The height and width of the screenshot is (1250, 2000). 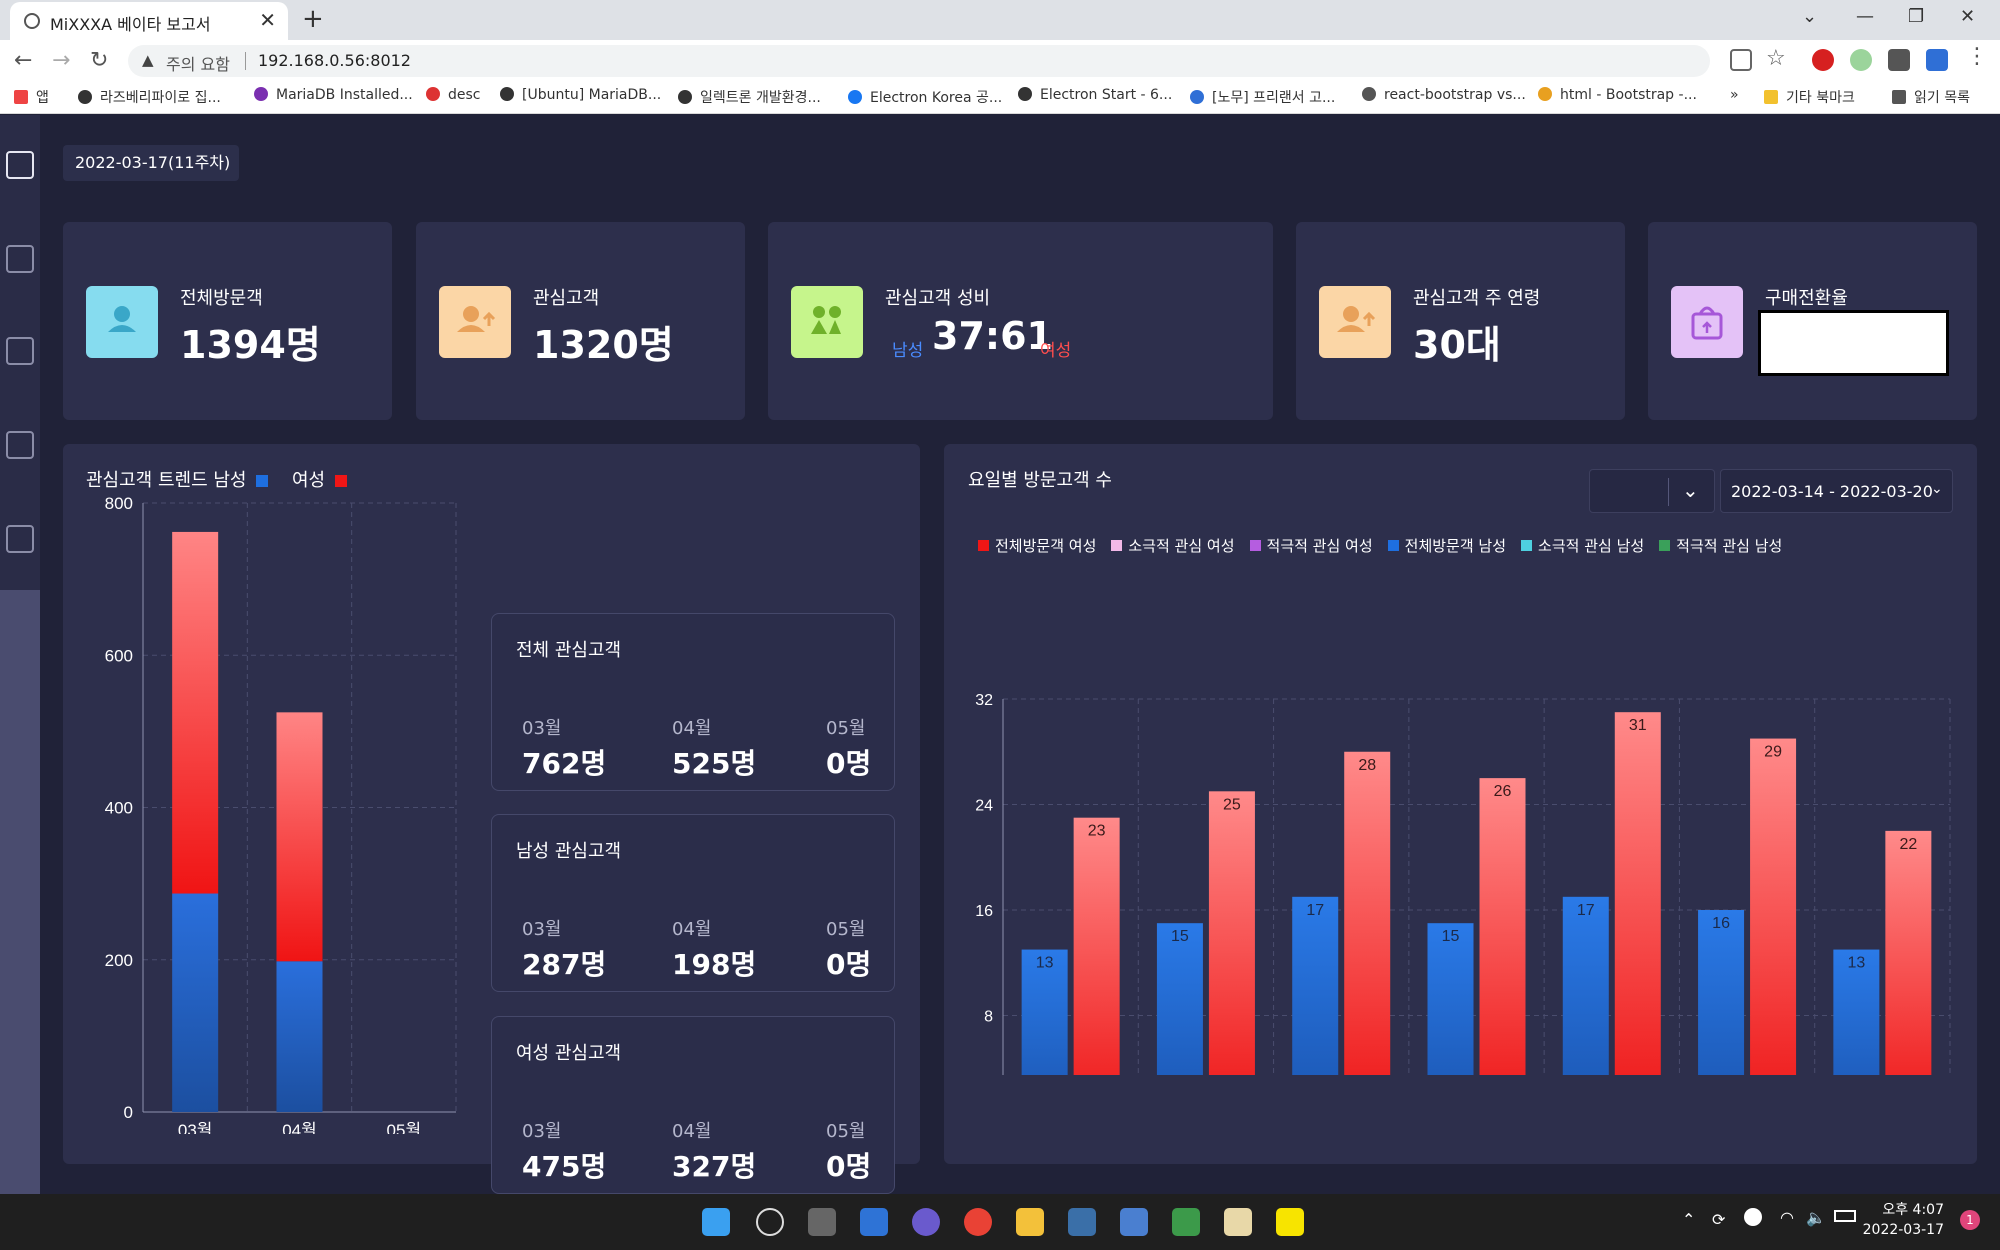 What do you see at coordinates (1290, 1222) in the screenshot?
I see `kakaotalk-icon` at bounding box center [1290, 1222].